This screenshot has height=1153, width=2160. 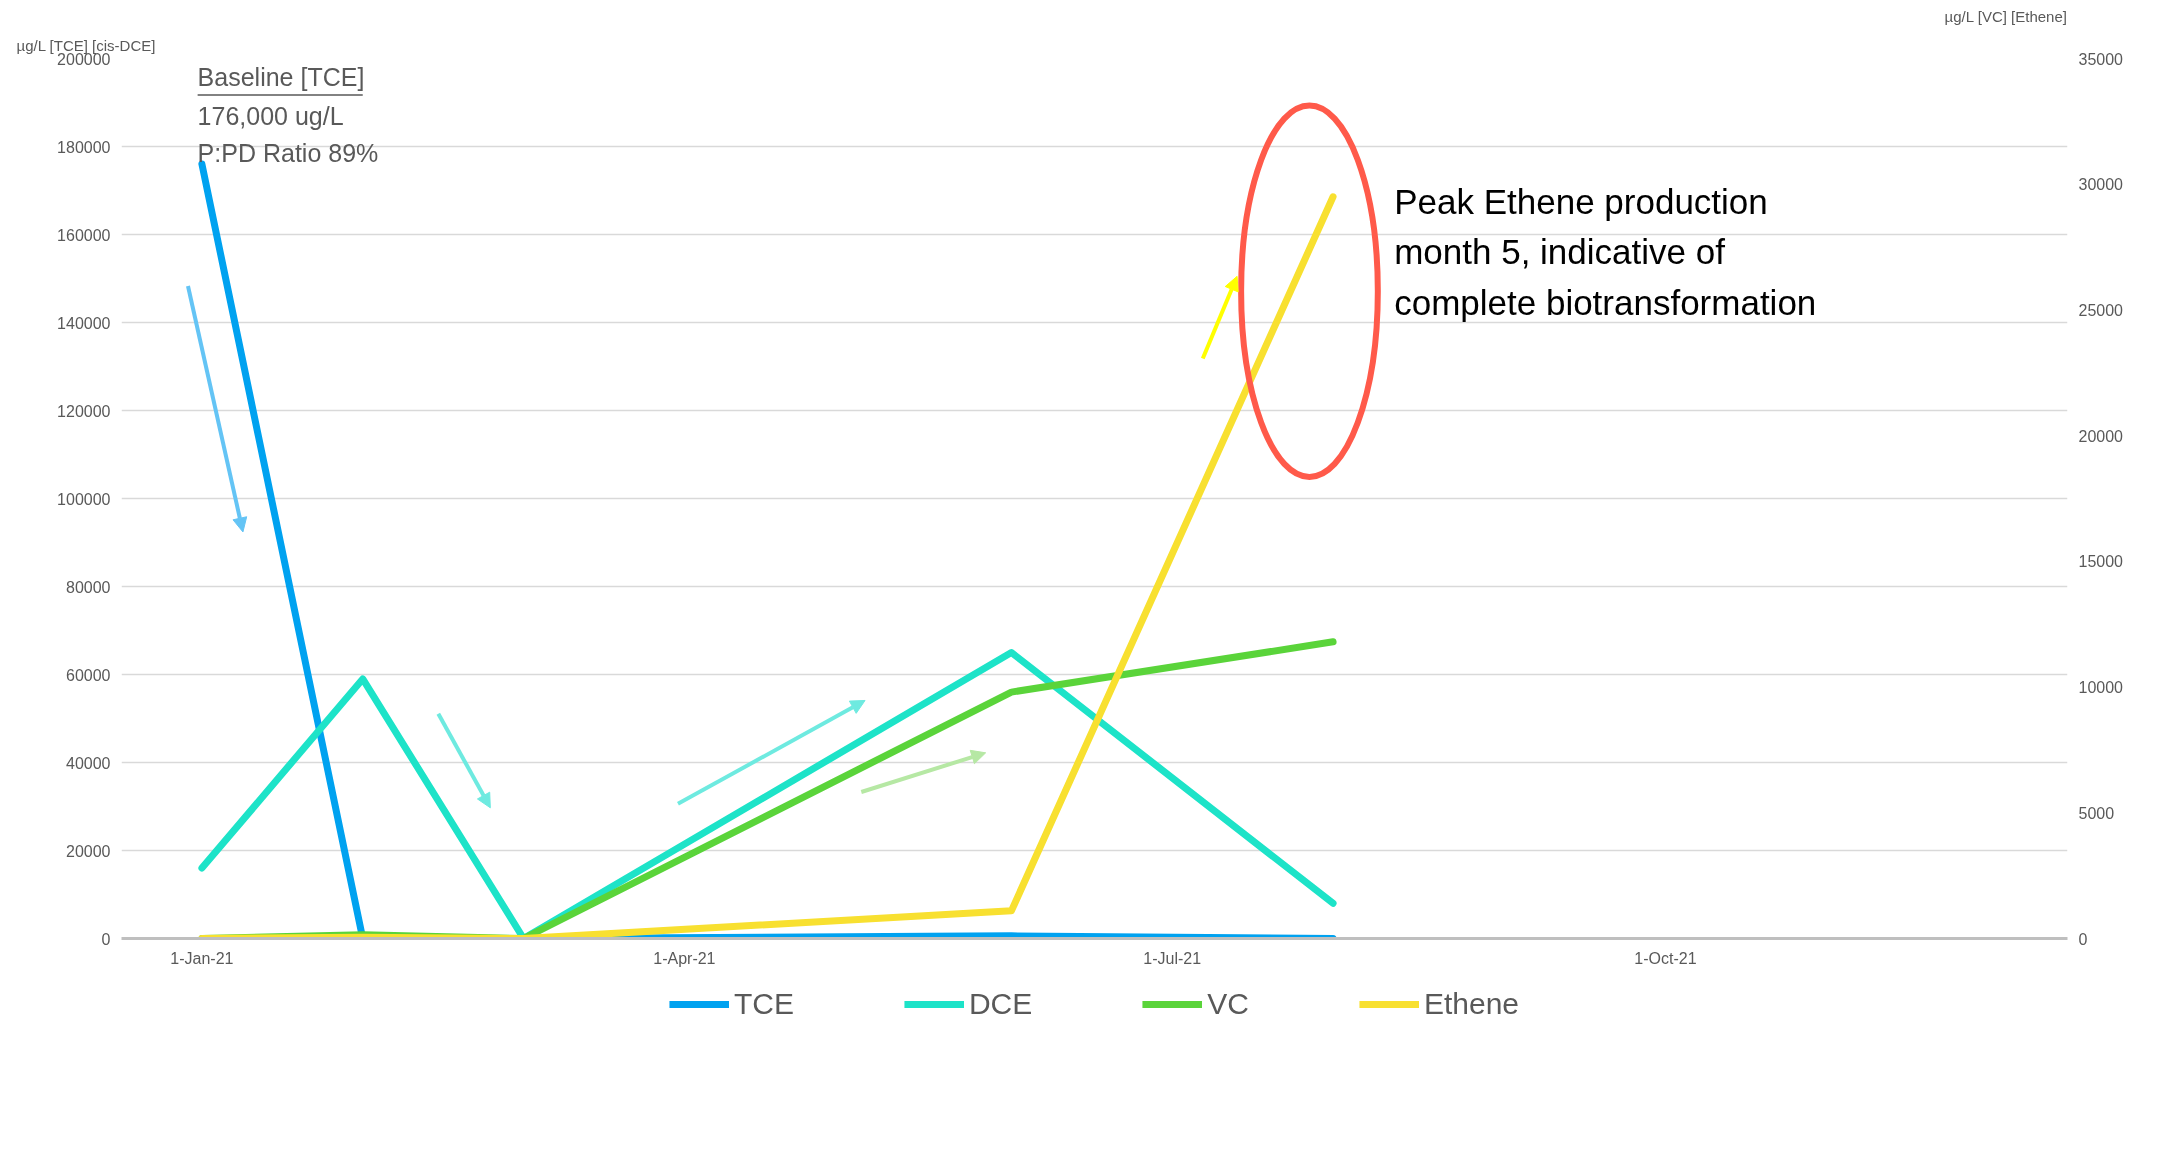 I want to click on legend-label: TCE, so click(x=763, y=1004).